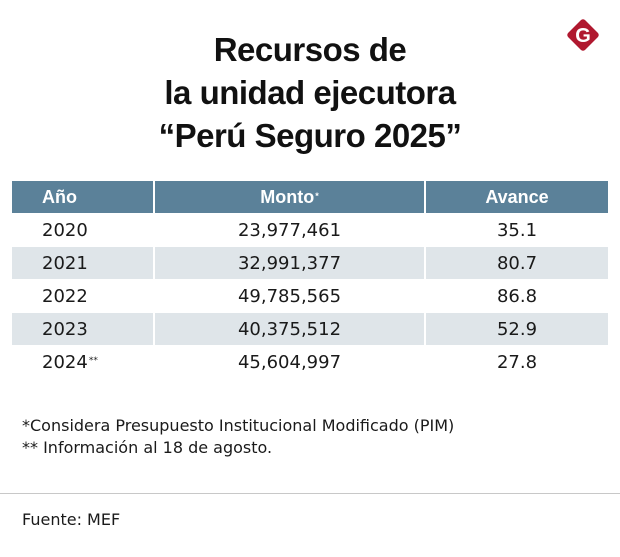 The image size is (620, 557). I want to click on cell-year: 2024 **, so click(70, 362).